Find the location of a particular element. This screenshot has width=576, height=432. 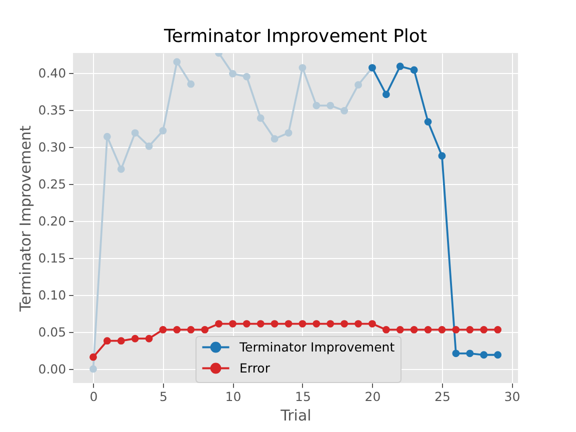

y-tick-label: 0.20 is located at coordinates (52, 220).